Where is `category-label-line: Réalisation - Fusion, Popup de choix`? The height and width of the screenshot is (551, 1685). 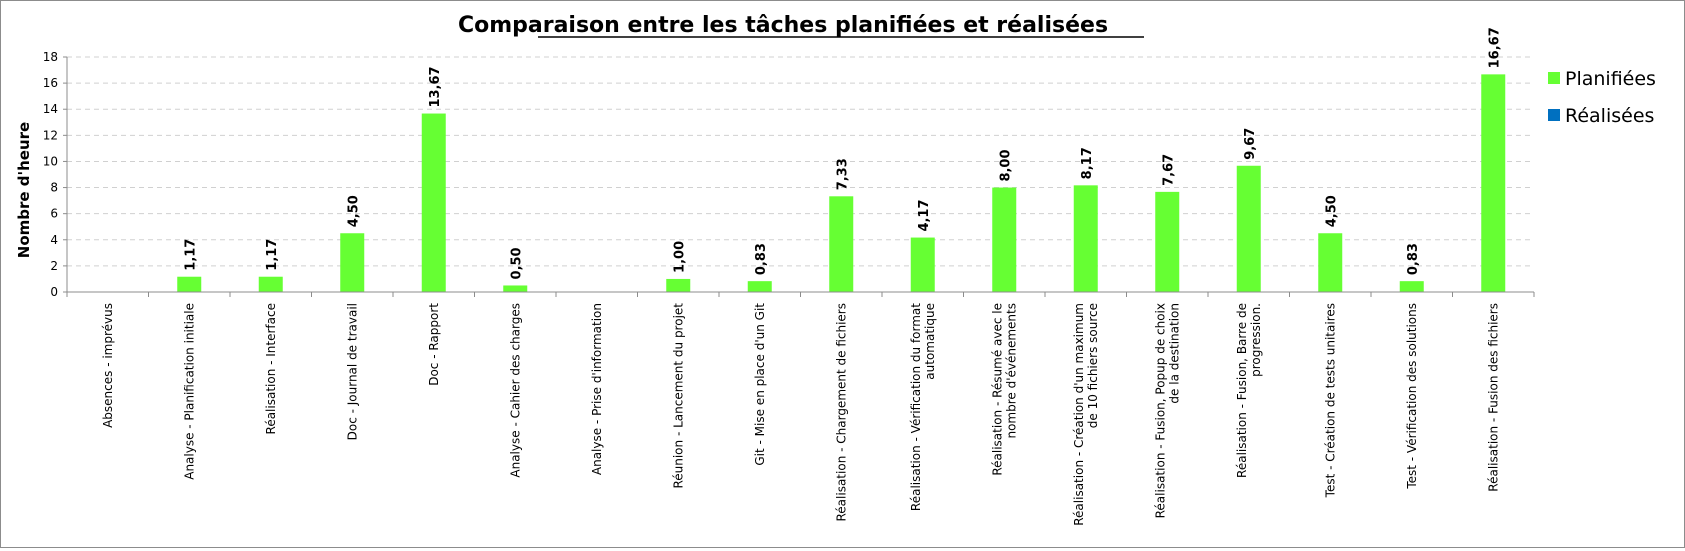
category-label-line: Réalisation - Fusion, Popup de choix is located at coordinates (1160, 410).